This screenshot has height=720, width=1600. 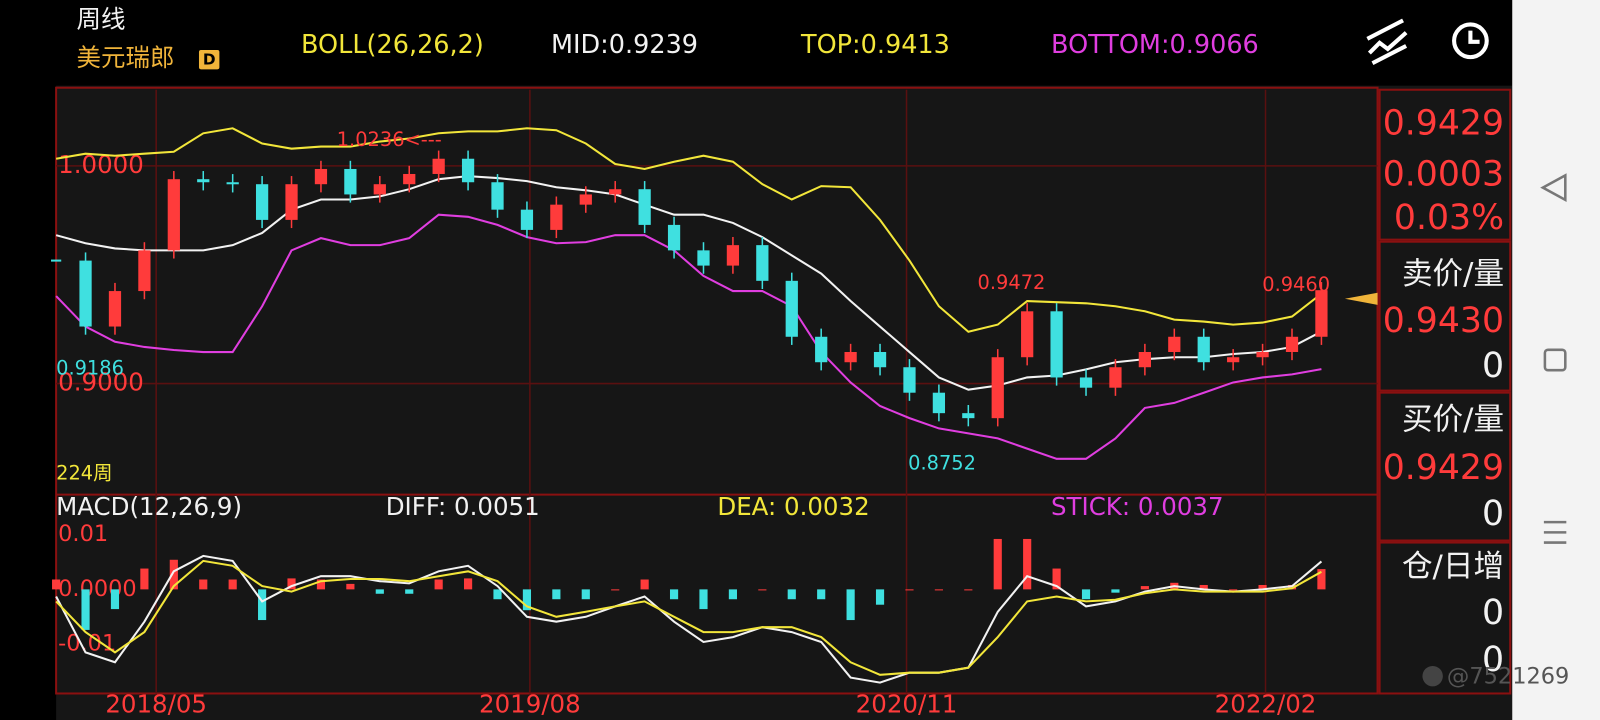 I want to click on bid: 0.9429, so click(x=1443, y=468).